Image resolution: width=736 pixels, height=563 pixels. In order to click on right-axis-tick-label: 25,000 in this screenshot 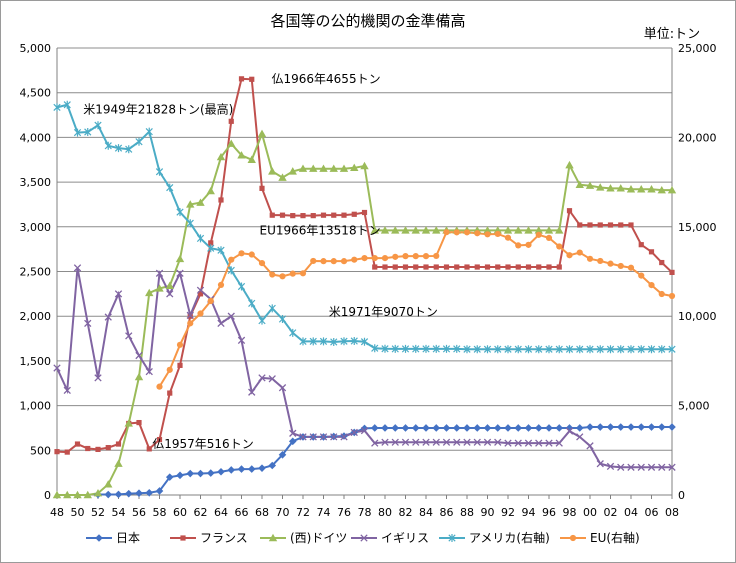, I will do `click(697, 48)`.